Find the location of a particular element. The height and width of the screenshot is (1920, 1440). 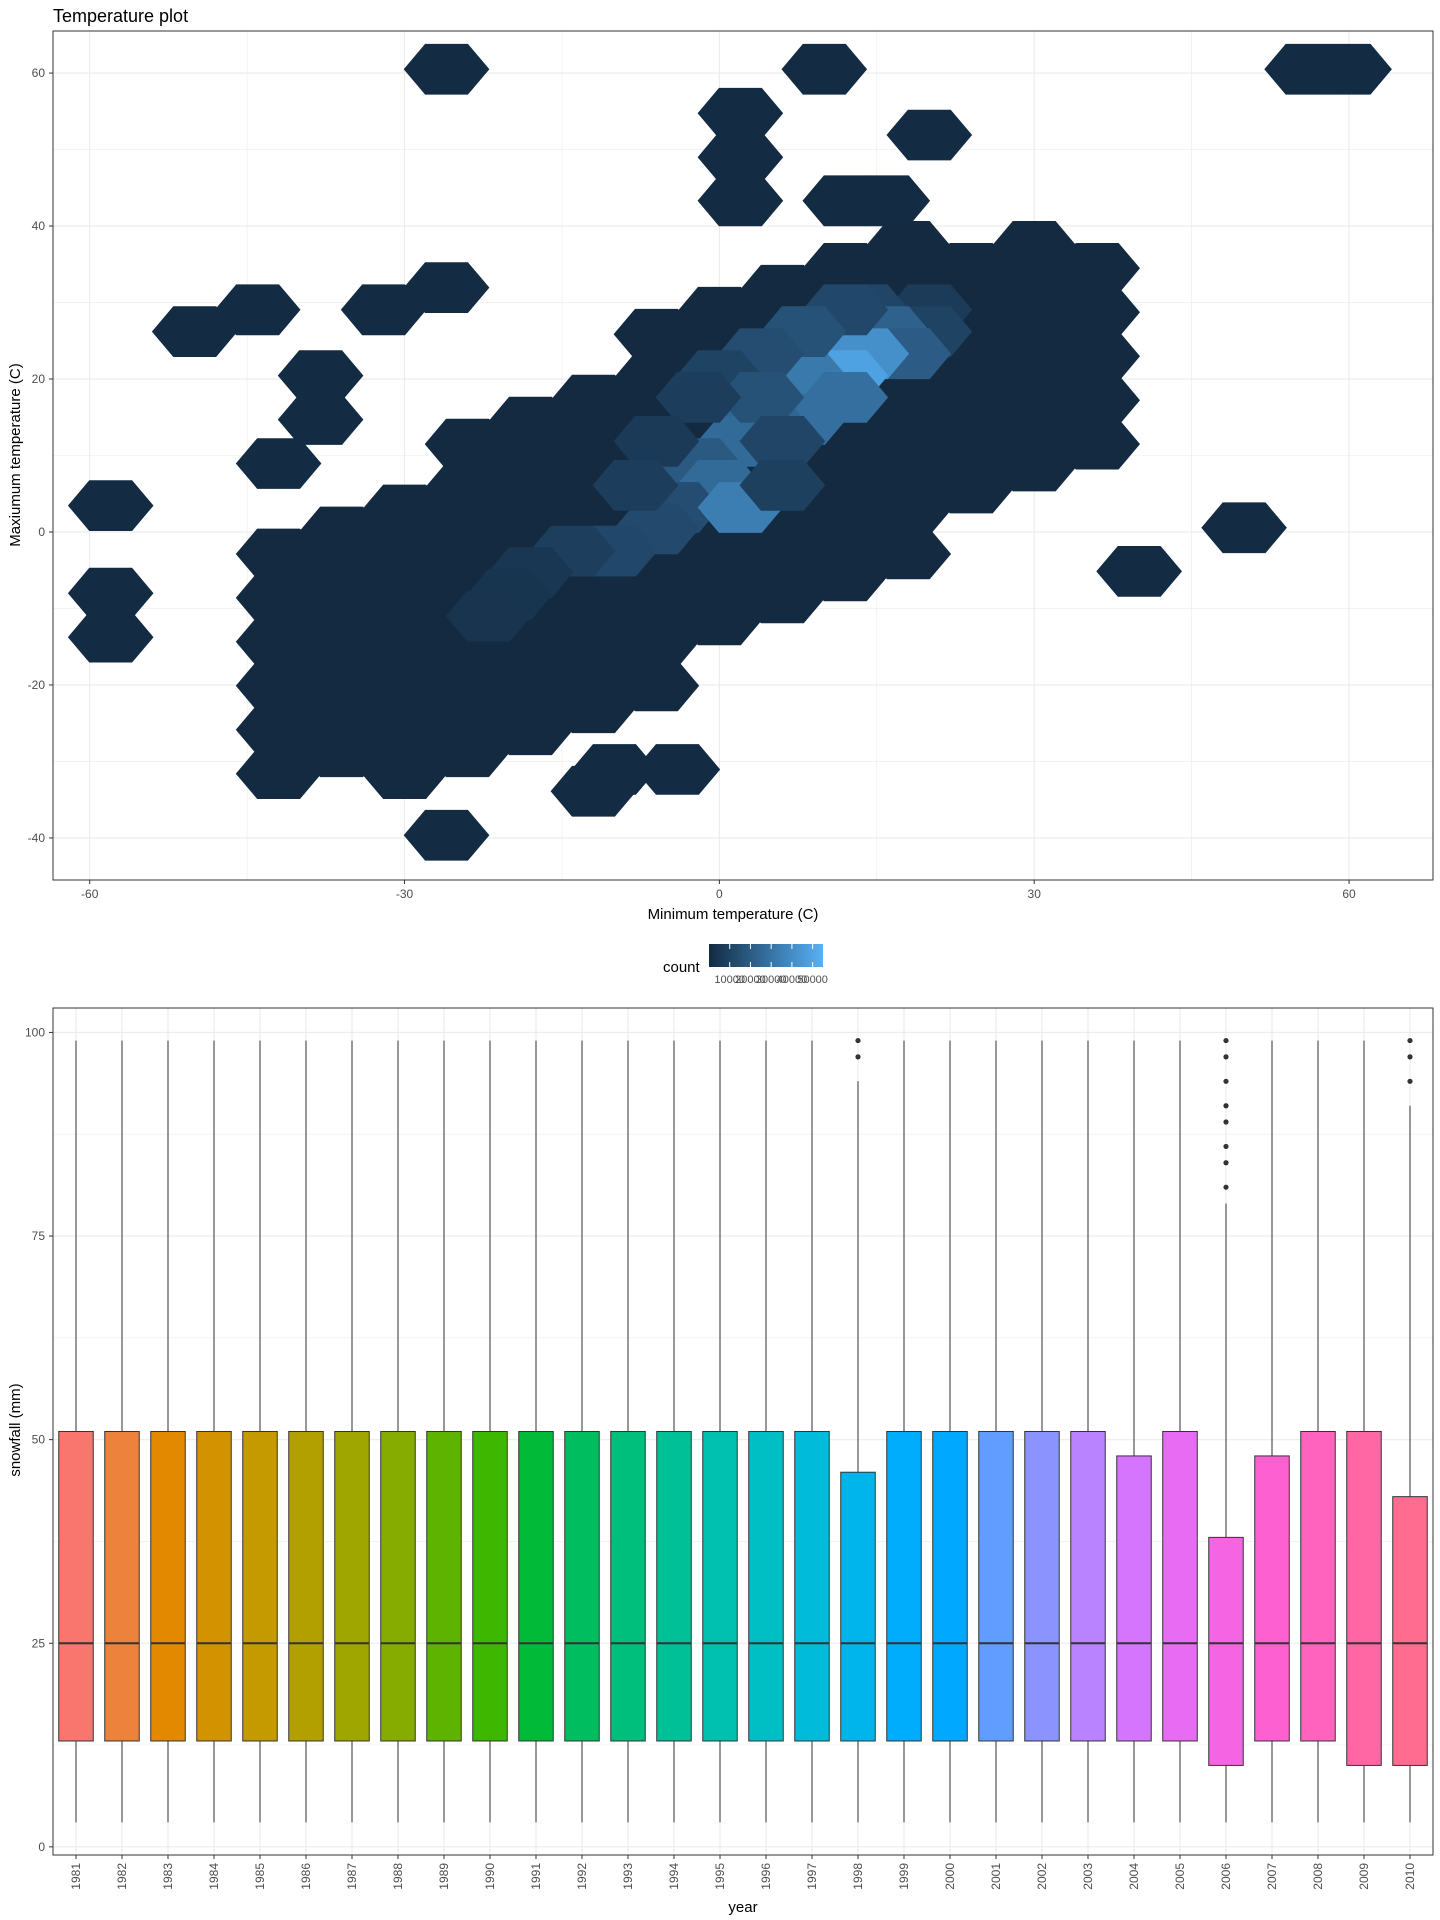

box-1995 is located at coordinates (720, 1431).